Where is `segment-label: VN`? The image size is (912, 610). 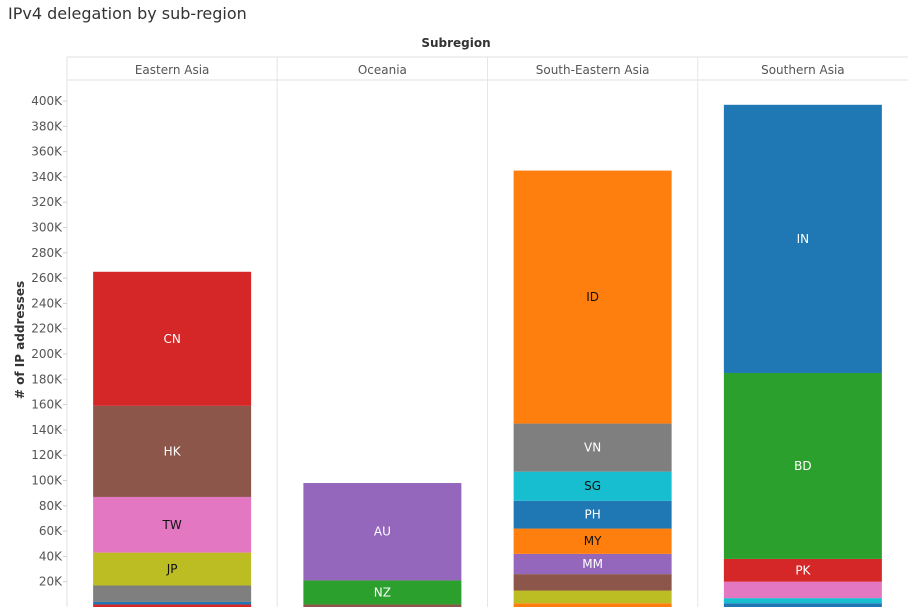 segment-label: VN is located at coordinates (592, 448).